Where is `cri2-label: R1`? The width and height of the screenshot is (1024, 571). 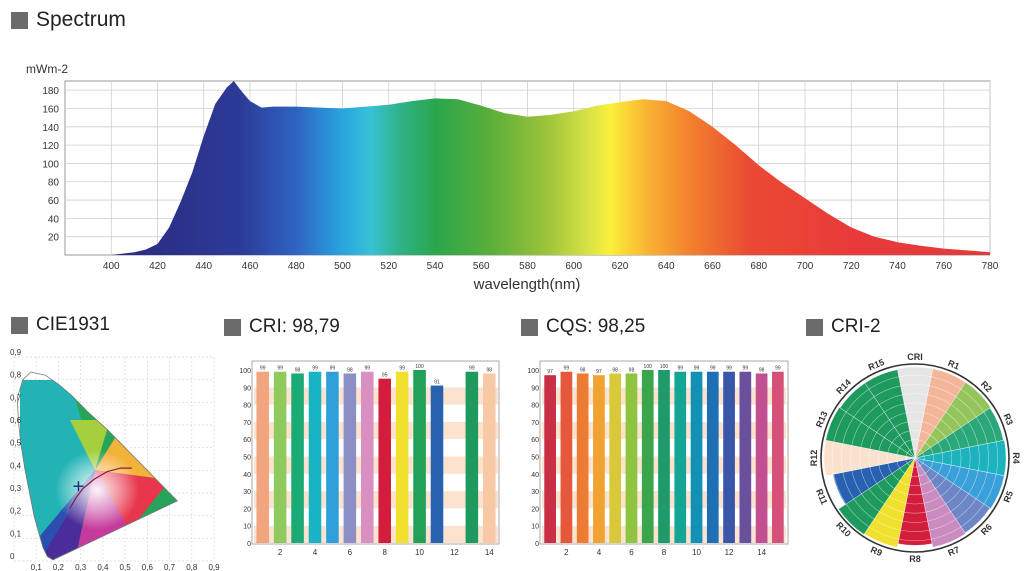
cri2-label: R1 is located at coordinates (953, 365).